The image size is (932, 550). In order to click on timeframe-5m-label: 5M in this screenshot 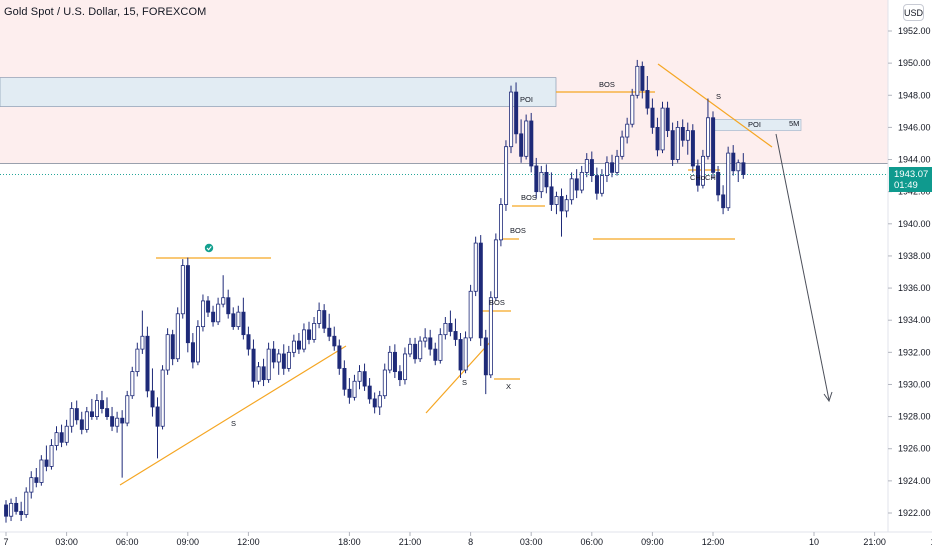, I will do `click(794, 123)`.